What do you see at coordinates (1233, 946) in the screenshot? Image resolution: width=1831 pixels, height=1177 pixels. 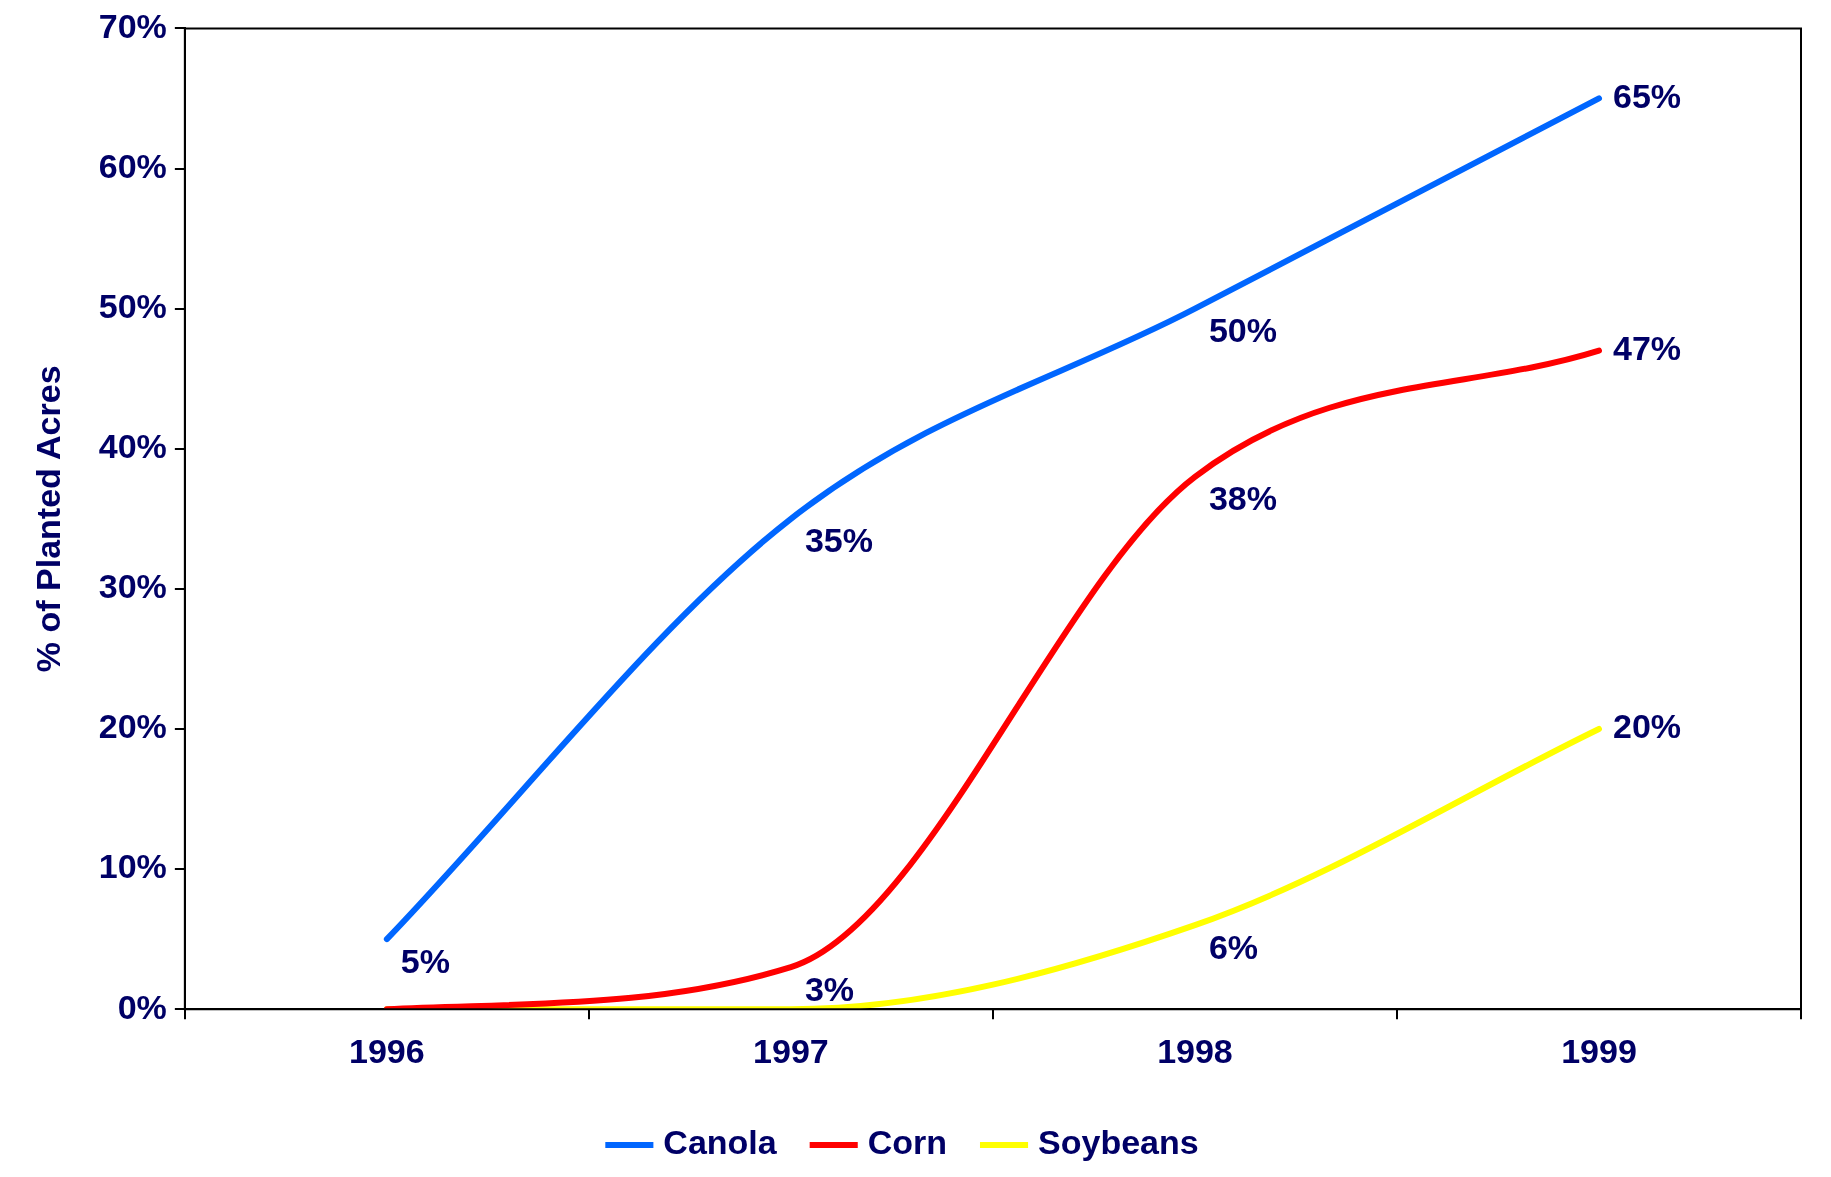 I see `data-label: 6%` at bounding box center [1233, 946].